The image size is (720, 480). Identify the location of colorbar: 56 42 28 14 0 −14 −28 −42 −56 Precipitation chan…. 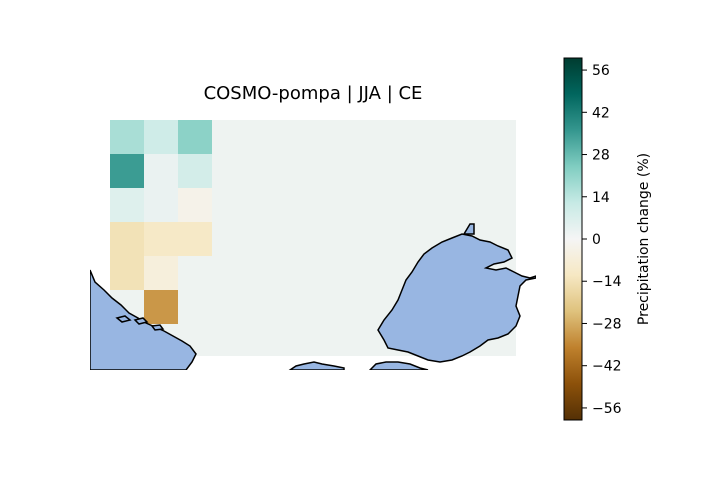
(607, 239).